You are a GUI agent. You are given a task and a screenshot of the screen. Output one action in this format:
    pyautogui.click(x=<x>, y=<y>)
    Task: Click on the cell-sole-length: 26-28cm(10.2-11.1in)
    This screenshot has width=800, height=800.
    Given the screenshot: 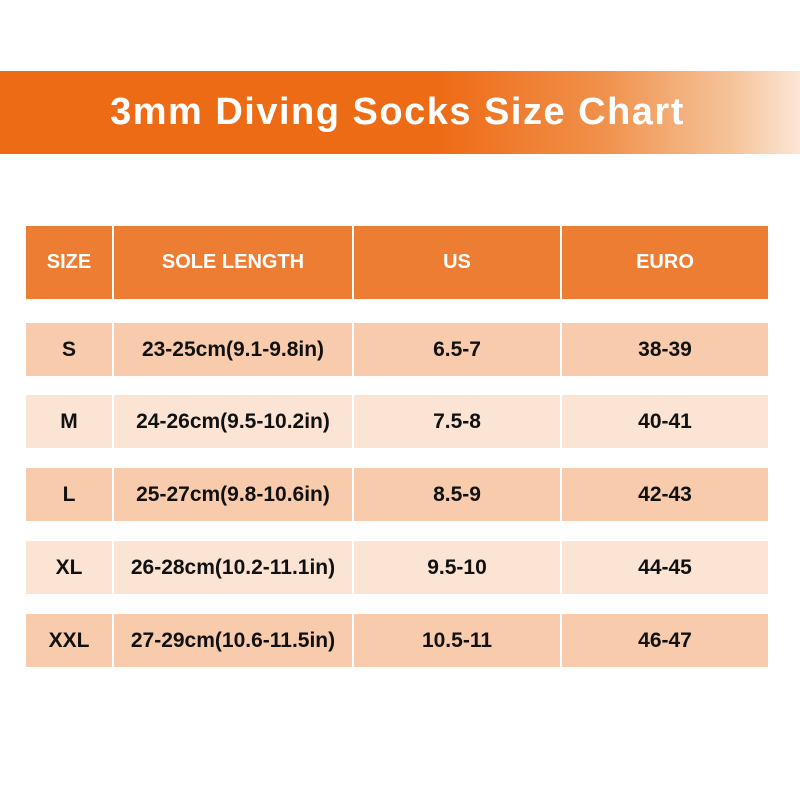 What is the action you would take?
    pyautogui.click(x=233, y=567)
    